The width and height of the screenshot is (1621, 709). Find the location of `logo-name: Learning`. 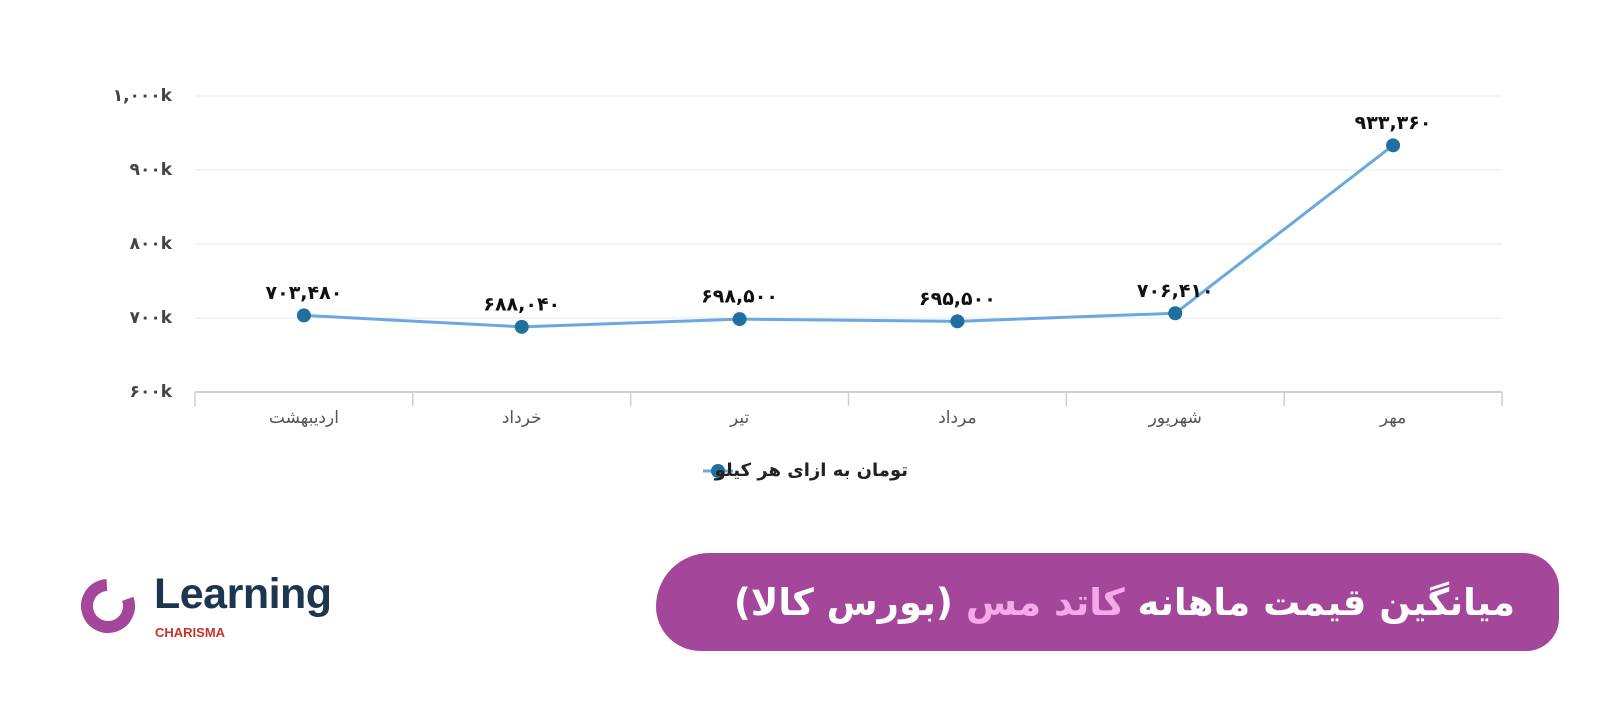

logo-name: Learning is located at coordinates (243, 594).